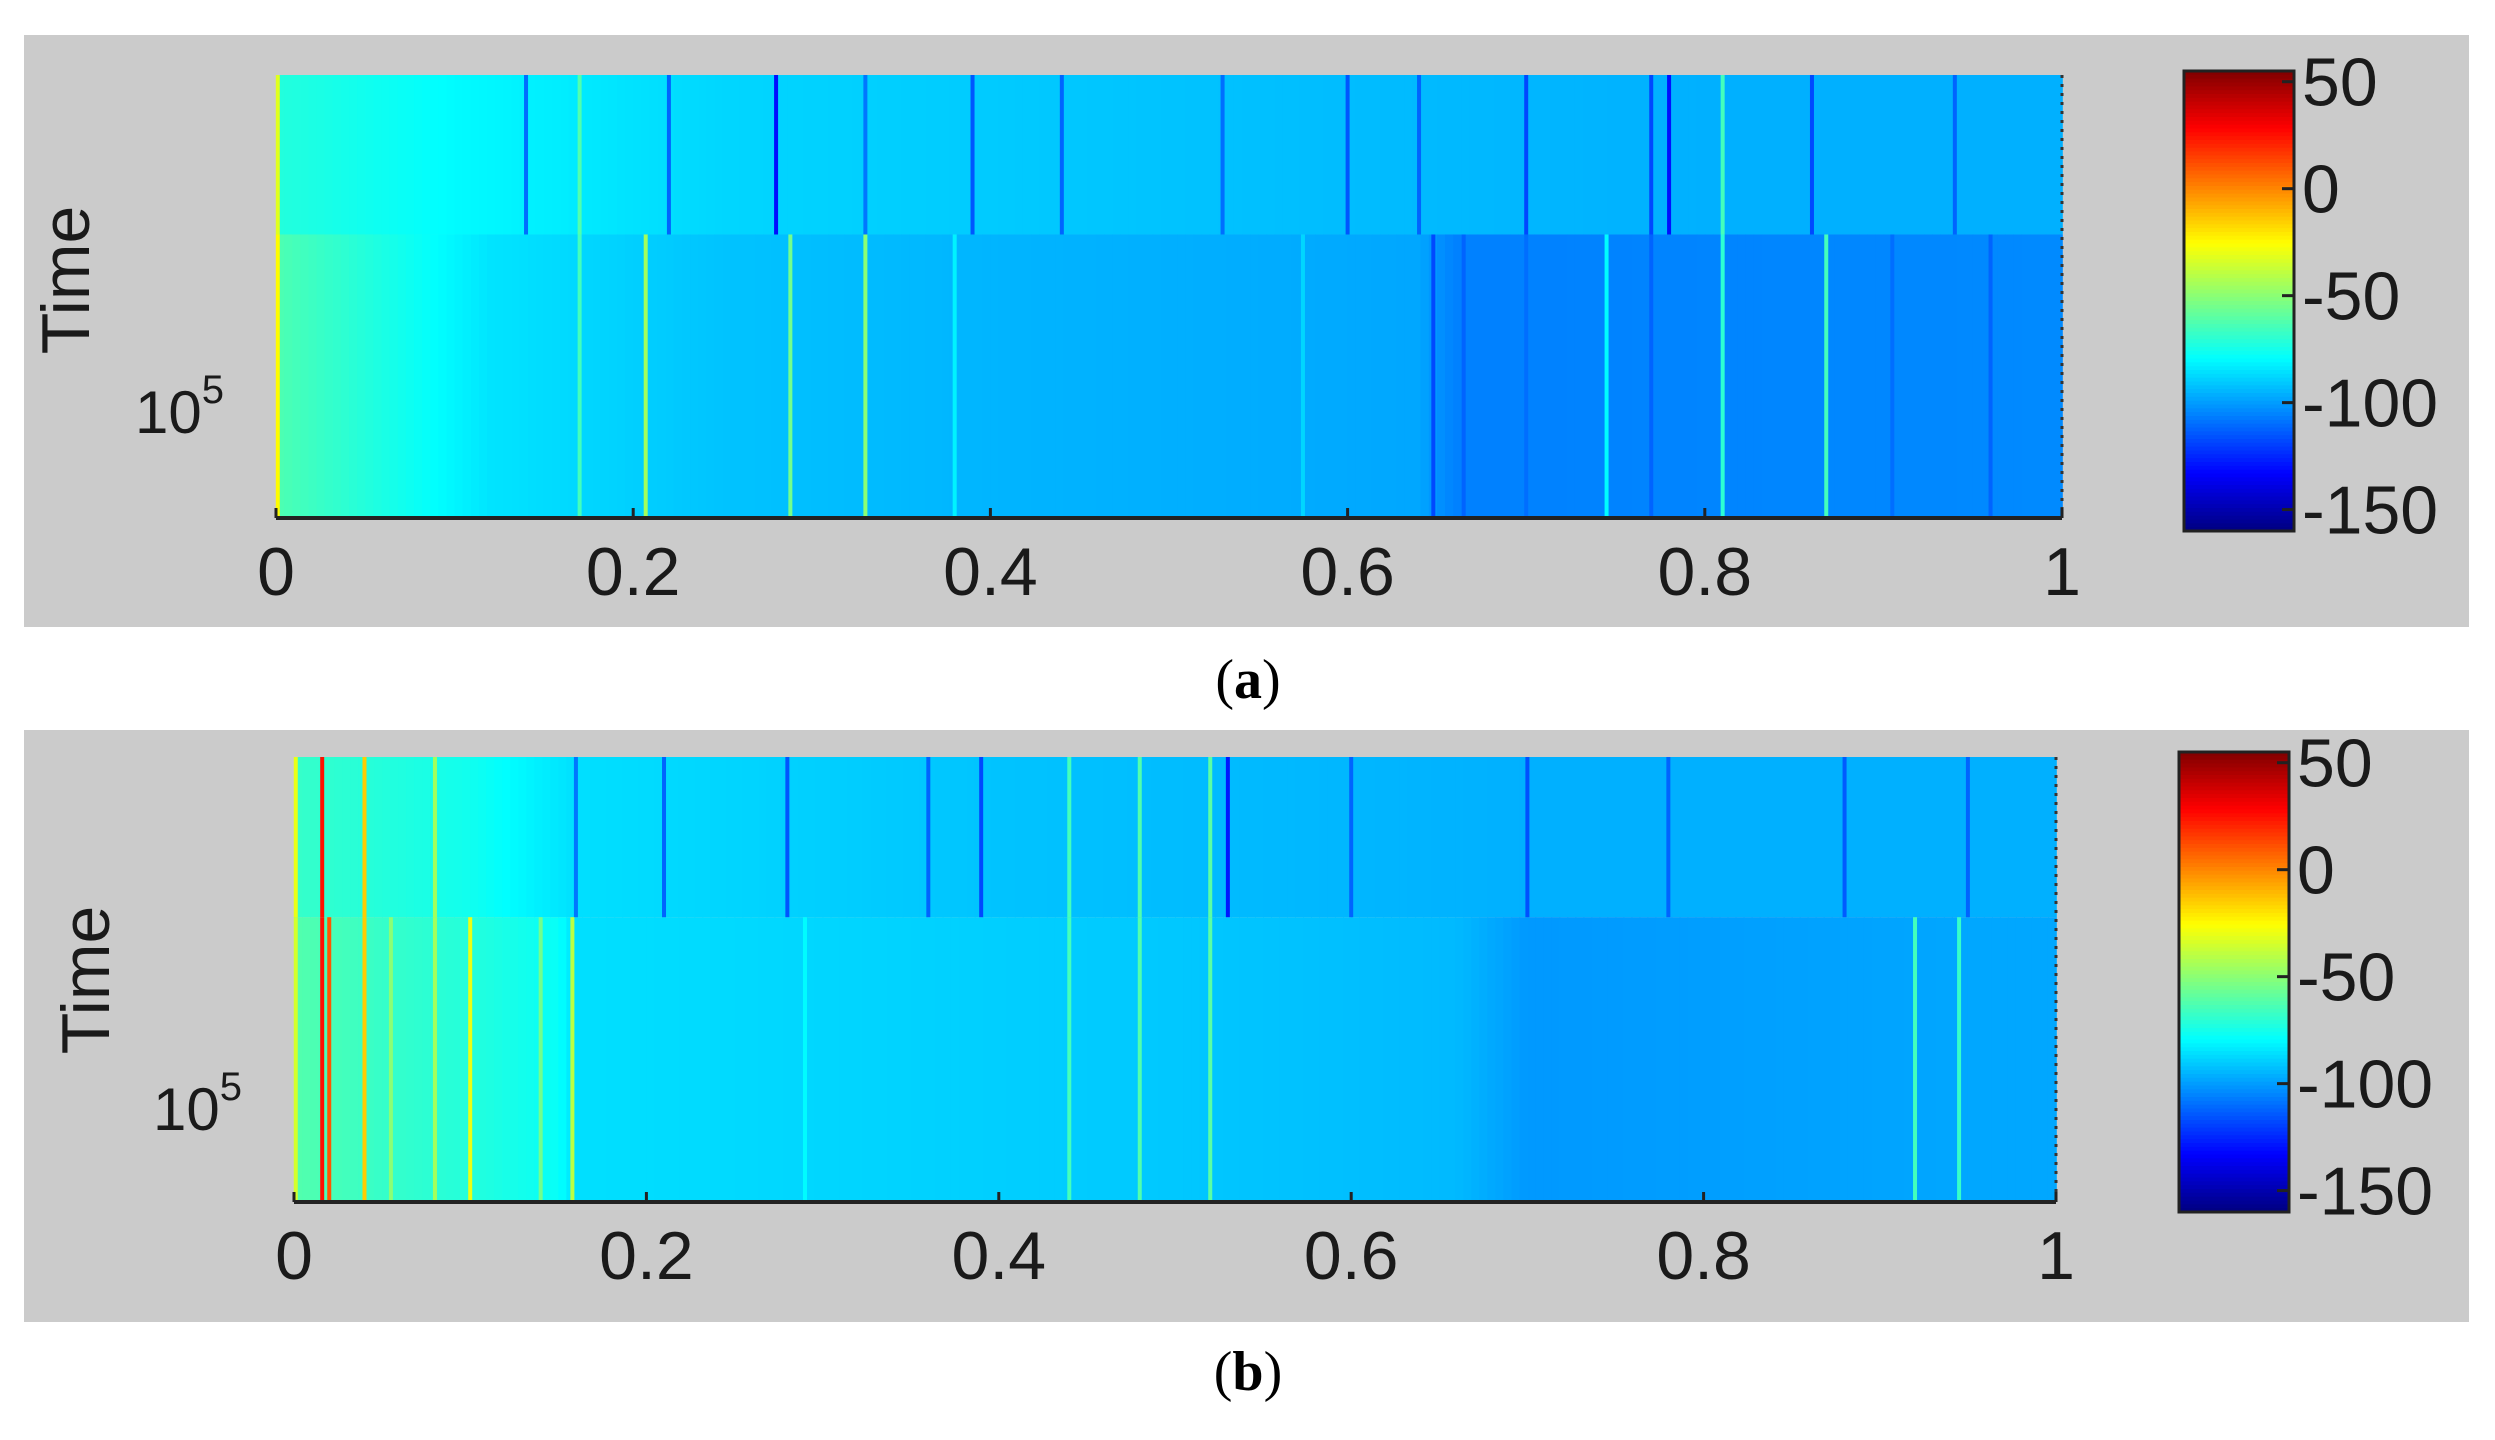 The image size is (2495, 1440). I want to click on colorbar: 50 0 -50 -100 -150, so click(2305, 980).